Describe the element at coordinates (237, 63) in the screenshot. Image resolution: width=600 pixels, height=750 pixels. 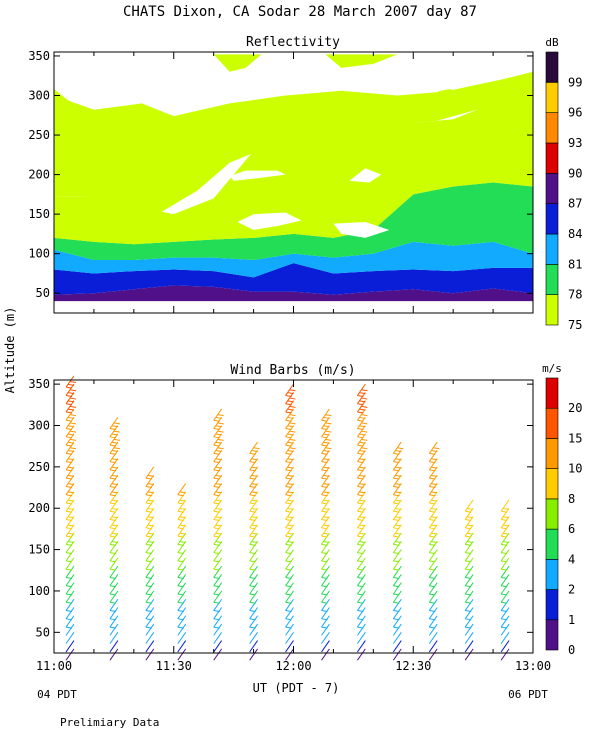
I see `band-75db-patch` at that location.